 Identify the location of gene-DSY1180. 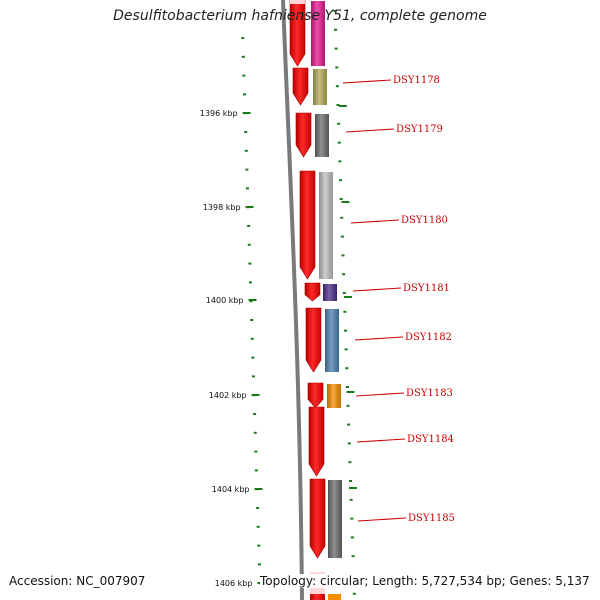
(316, 225).